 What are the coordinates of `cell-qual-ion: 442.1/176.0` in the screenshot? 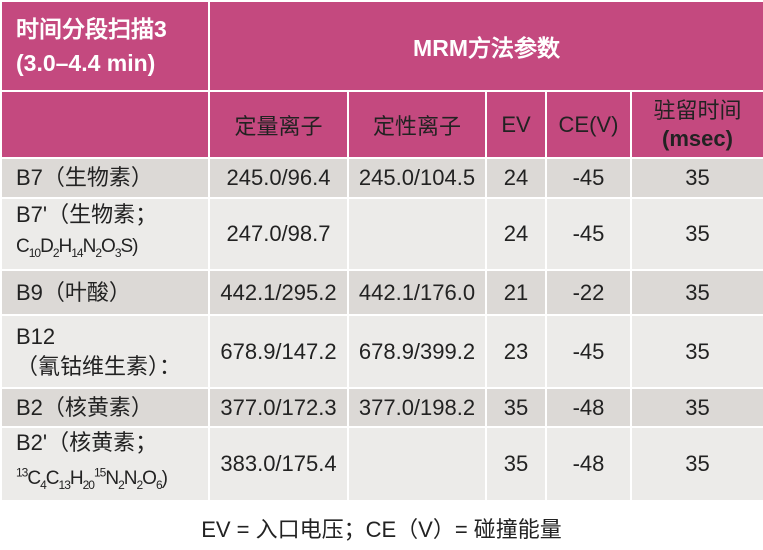 It's located at (417, 292).